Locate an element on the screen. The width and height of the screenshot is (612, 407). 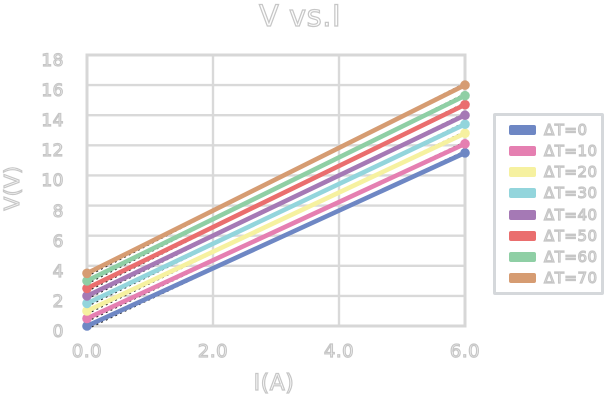
legend-label: ΔT=30 is located at coordinates (570, 193).